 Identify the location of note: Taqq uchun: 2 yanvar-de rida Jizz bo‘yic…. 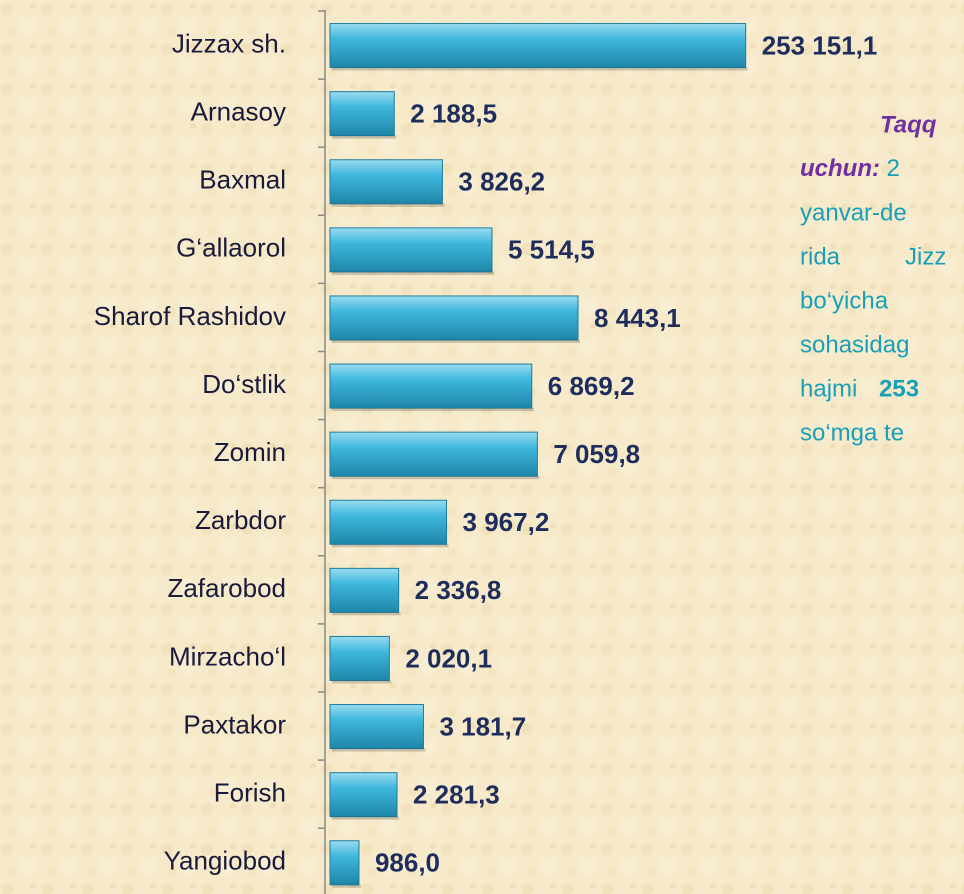
(873, 278).